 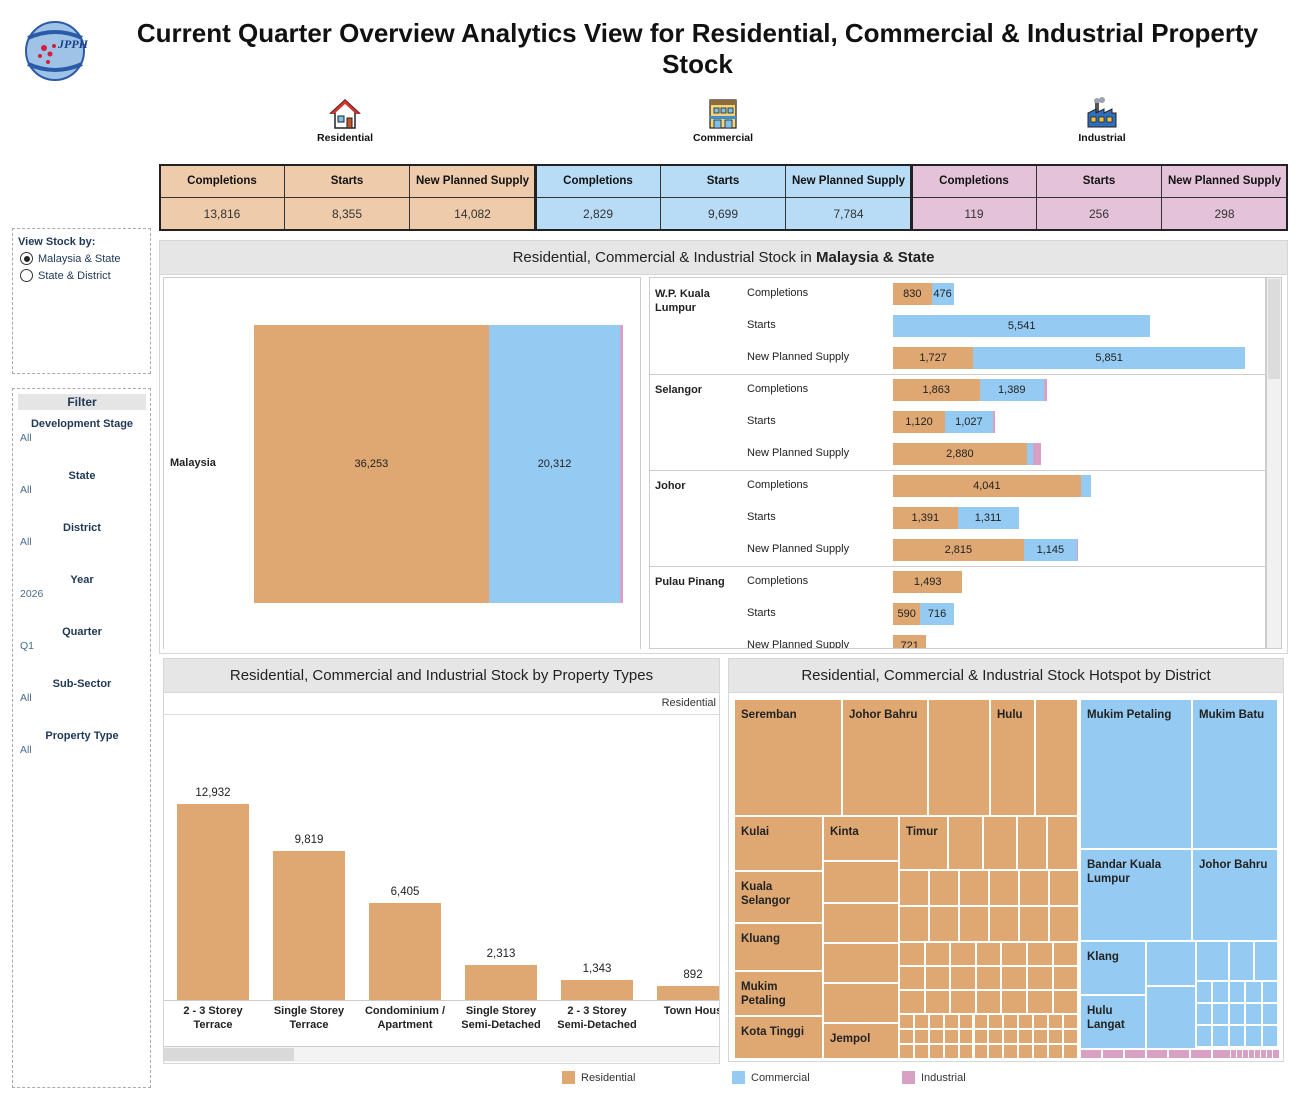 I want to click on filter-value-dropdown: Q1, so click(x=27, y=646).